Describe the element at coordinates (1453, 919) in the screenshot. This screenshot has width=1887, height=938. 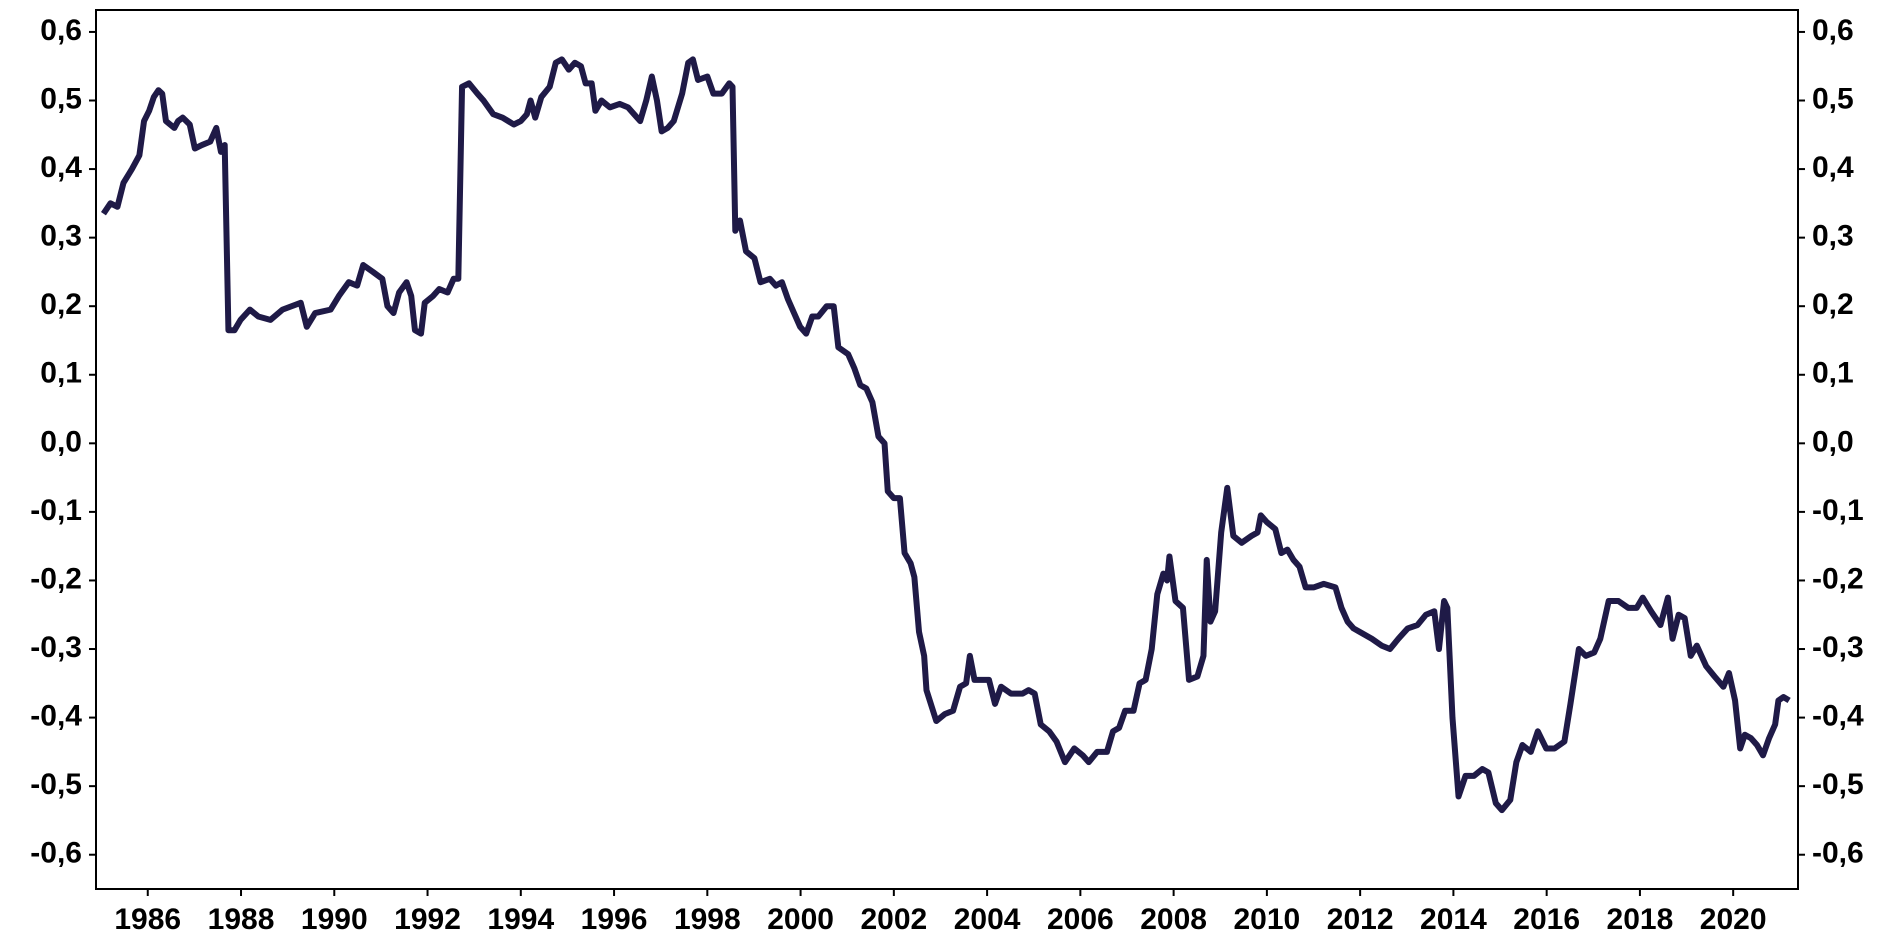
I see `x-tick-label: 2014` at that location.